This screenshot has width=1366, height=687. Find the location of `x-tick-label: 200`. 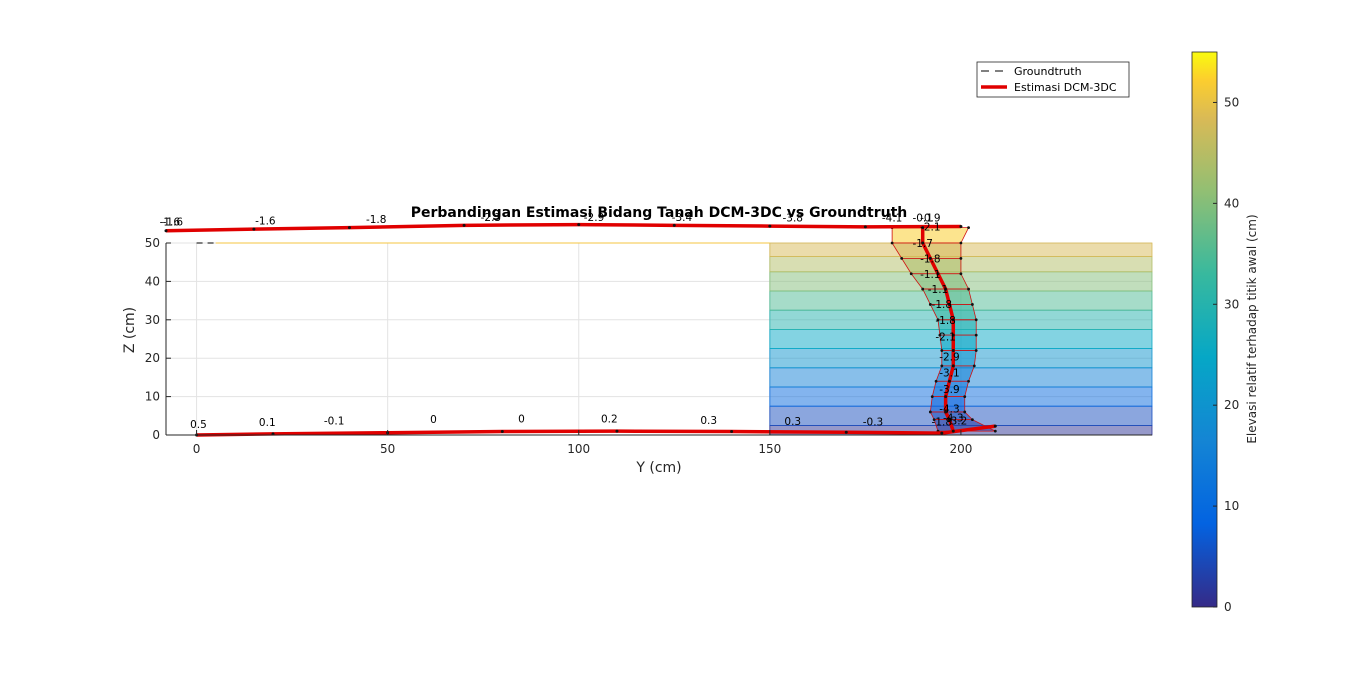

x-tick-label: 200 is located at coordinates (960, 449).